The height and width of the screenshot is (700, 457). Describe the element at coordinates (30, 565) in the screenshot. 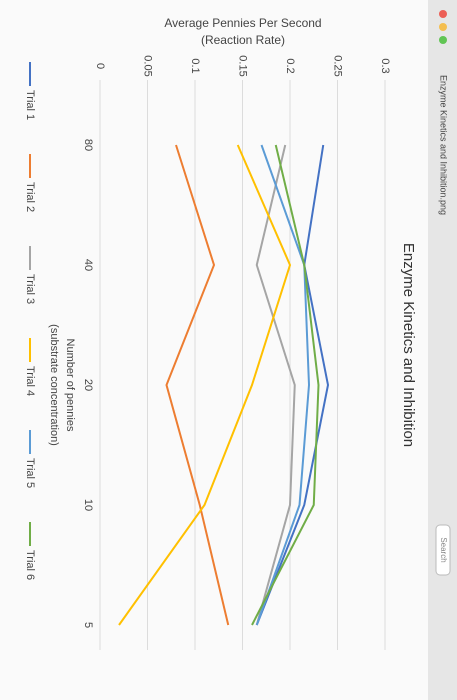

I see `legend-label: Trial 6` at that location.